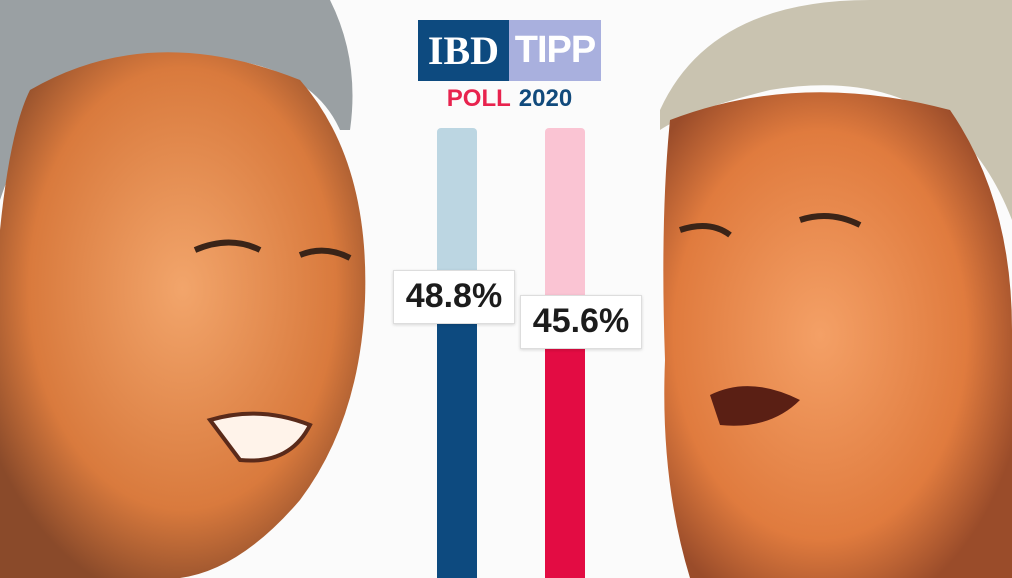  What do you see at coordinates (555, 50) in the screenshot?
I see `logo-tipp: TIPP` at bounding box center [555, 50].